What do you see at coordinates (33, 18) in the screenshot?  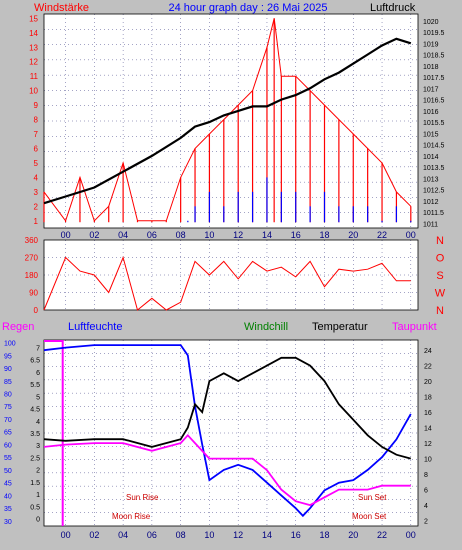 I see `wind-tick-label: 15` at bounding box center [33, 18].